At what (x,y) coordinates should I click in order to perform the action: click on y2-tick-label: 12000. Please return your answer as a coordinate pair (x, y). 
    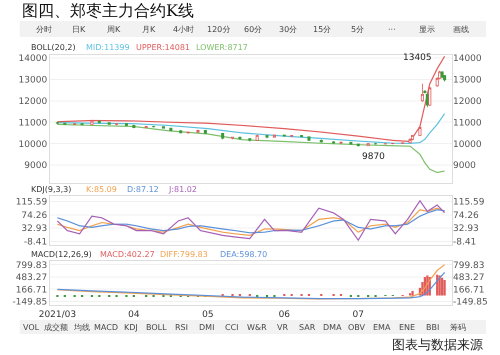
    Looking at the image, I should click on (467, 101).